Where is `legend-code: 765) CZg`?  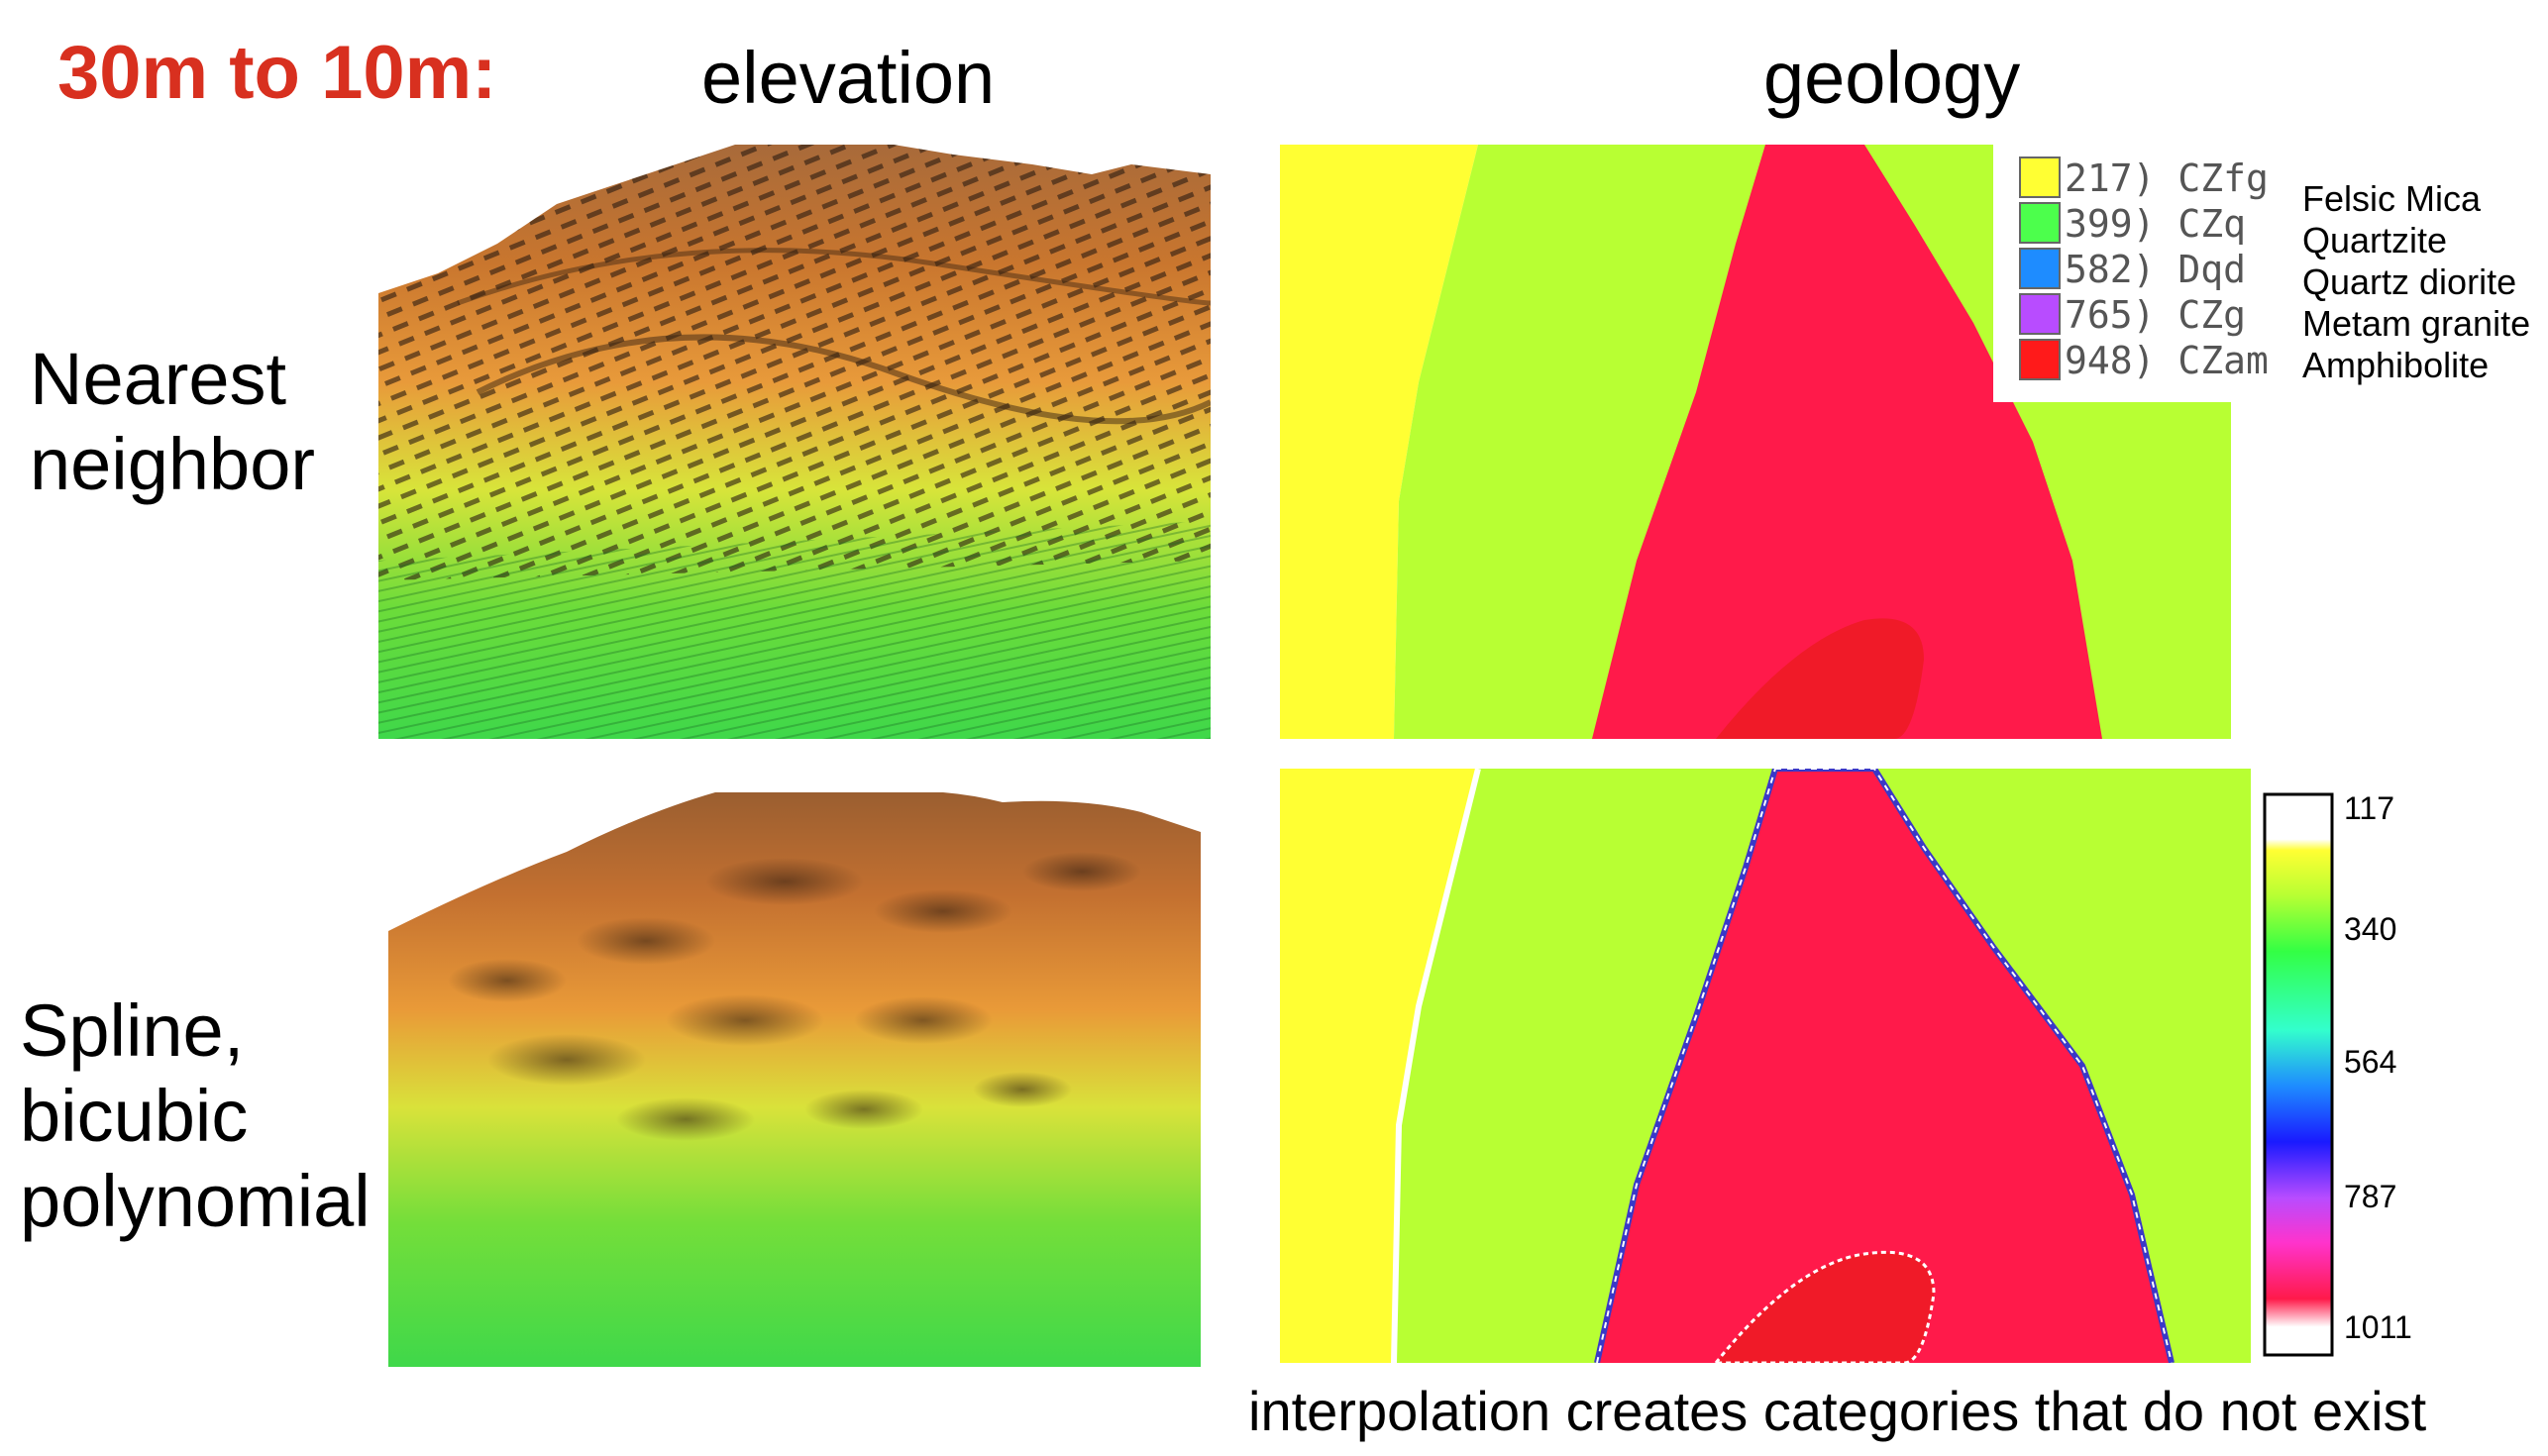
legend-code: 765) CZg is located at coordinates (2156, 315).